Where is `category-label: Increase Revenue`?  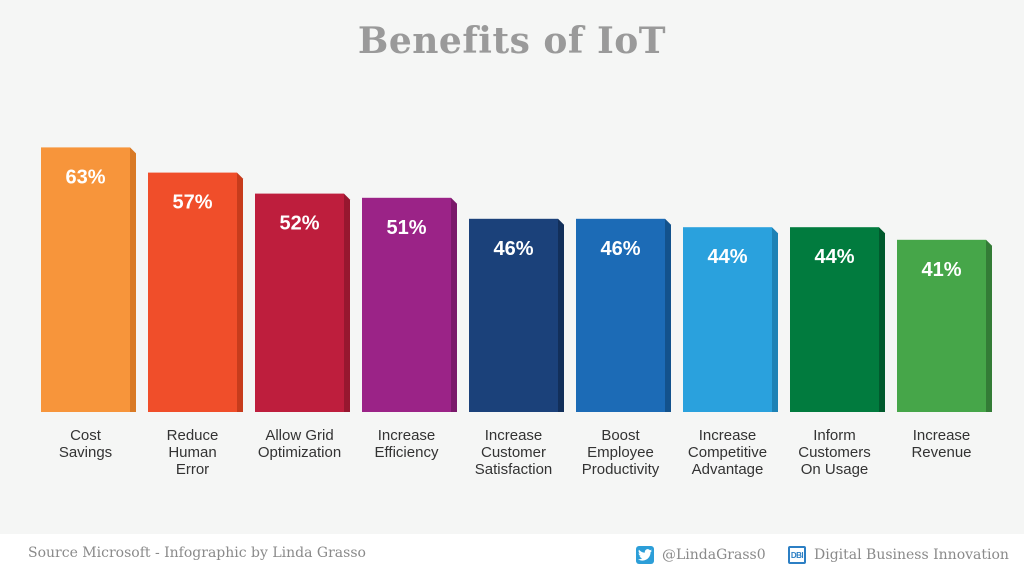
category-label: Increase Revenue is located at coordinates (941, 444).